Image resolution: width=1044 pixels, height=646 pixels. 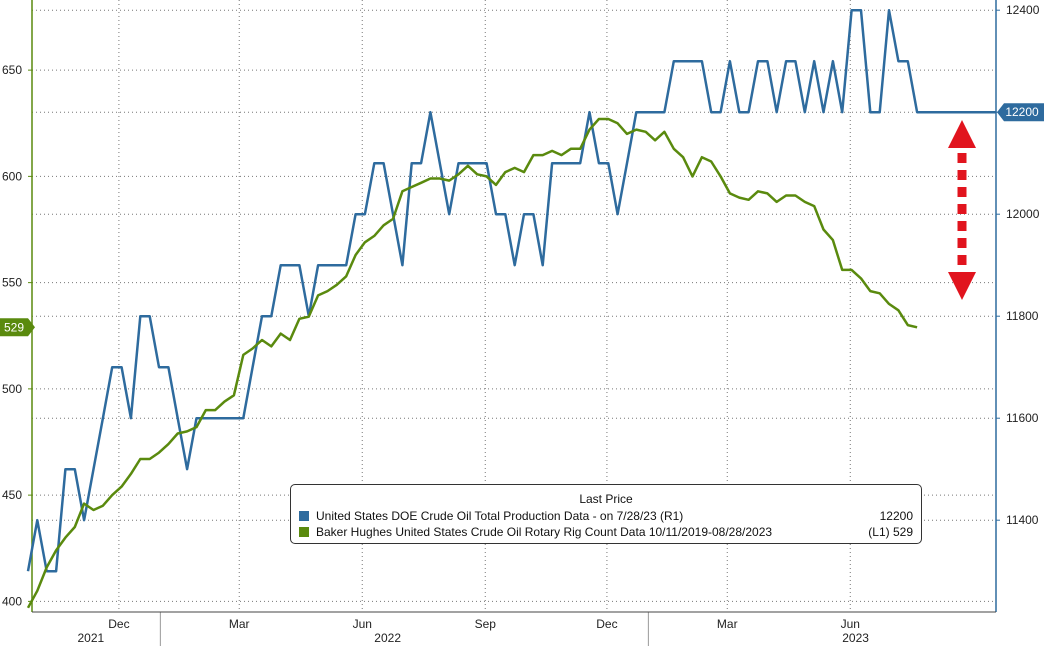 What do you see at coordinates (12, 495) in the screenshot?
I see `left-tick-label: 450` at bounding box center [12, 495].